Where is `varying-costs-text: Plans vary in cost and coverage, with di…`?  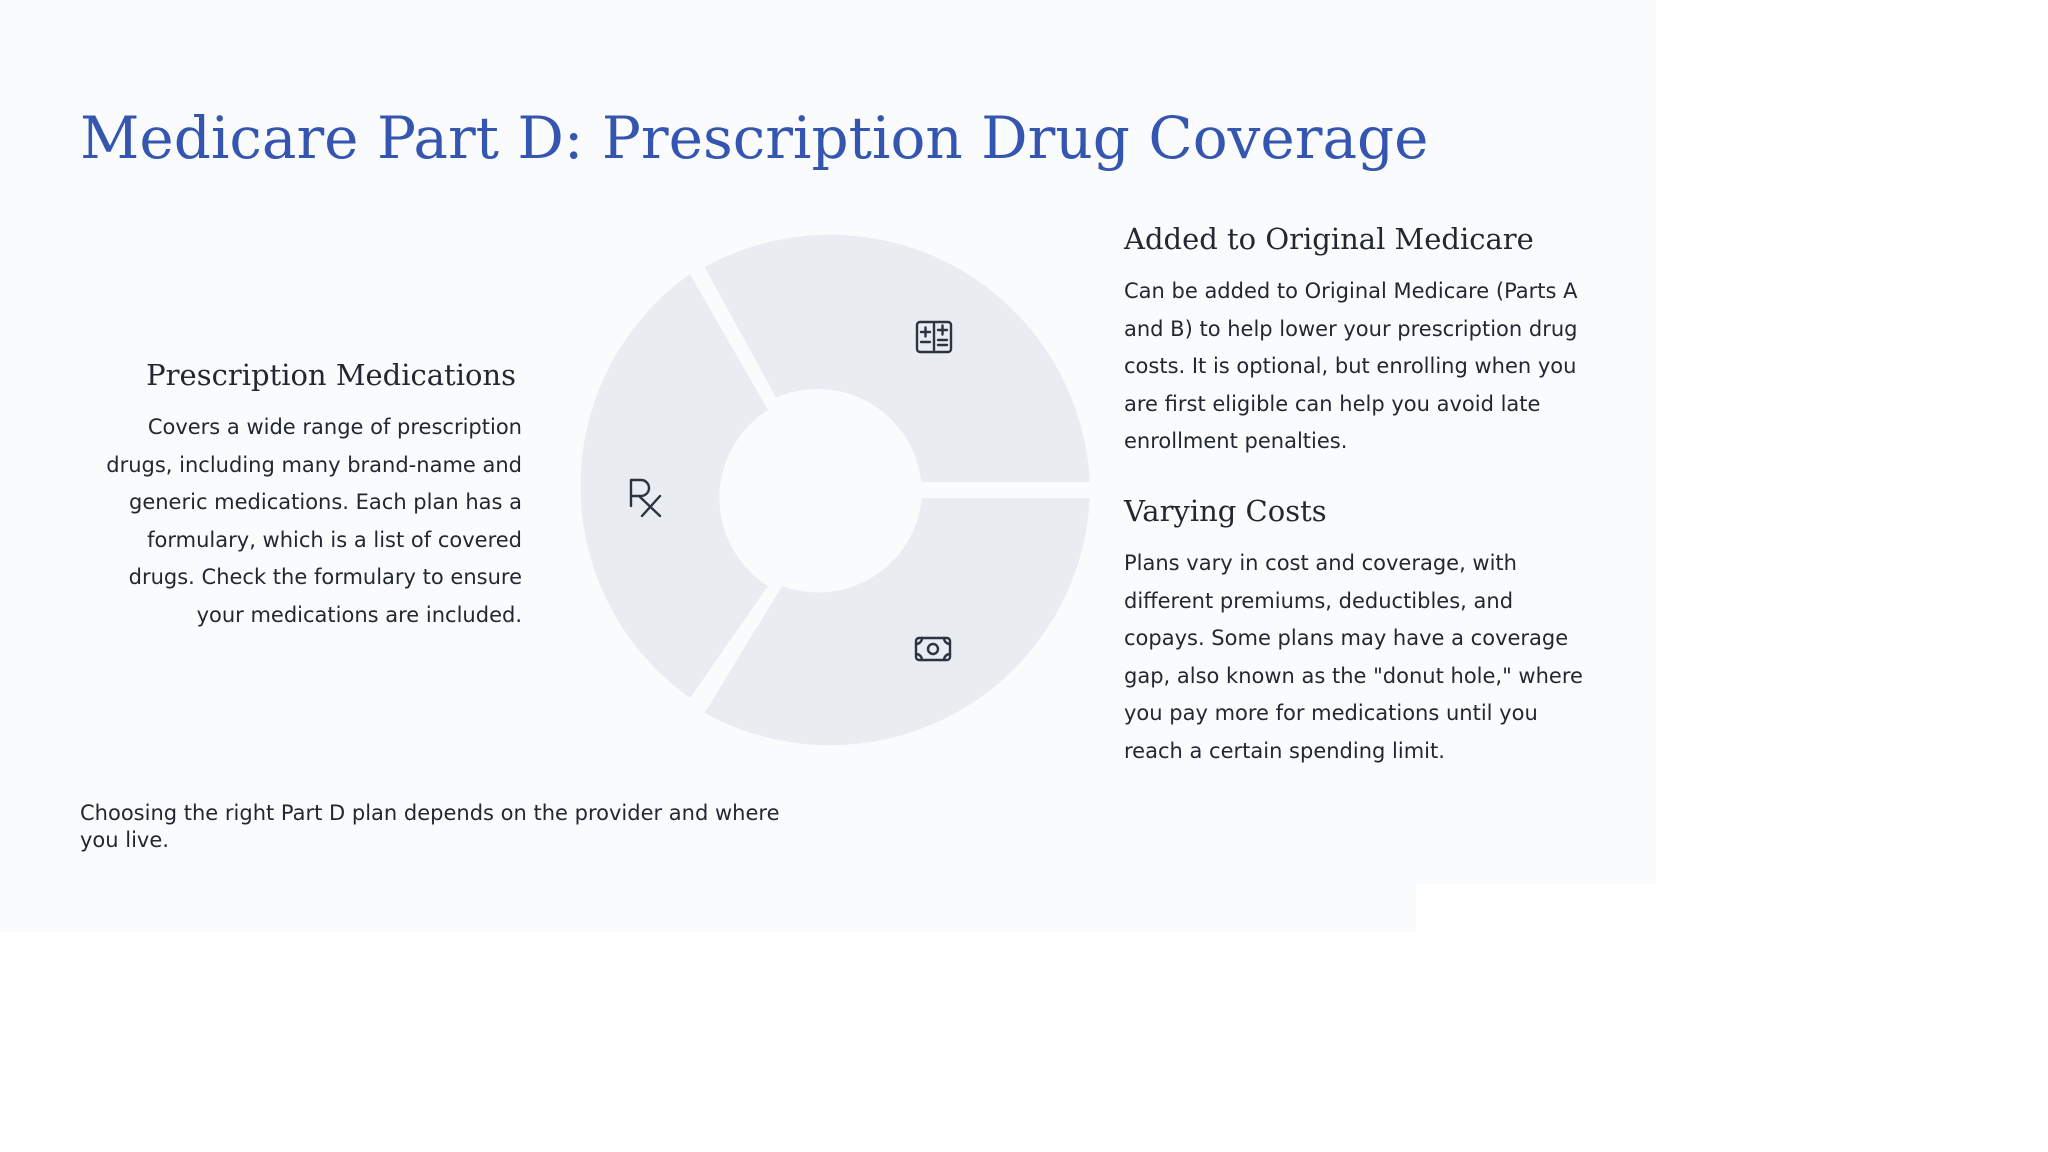 varying-costs-text: Plans vary in cost and coverage, with di… is located at coordinates (1353, 657).